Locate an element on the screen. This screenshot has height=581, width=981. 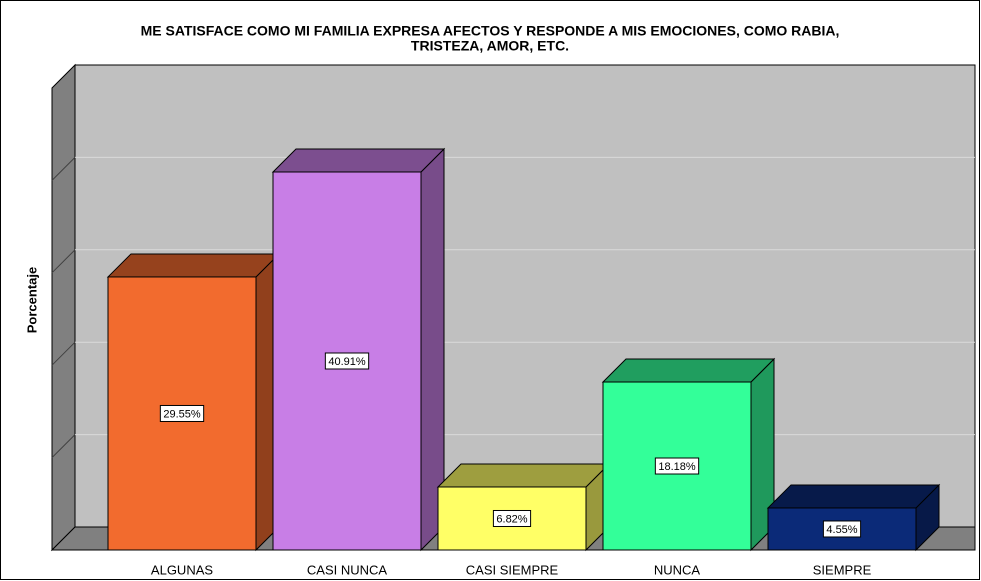
value-label: 18.18% is located at coordinates (677, 467).